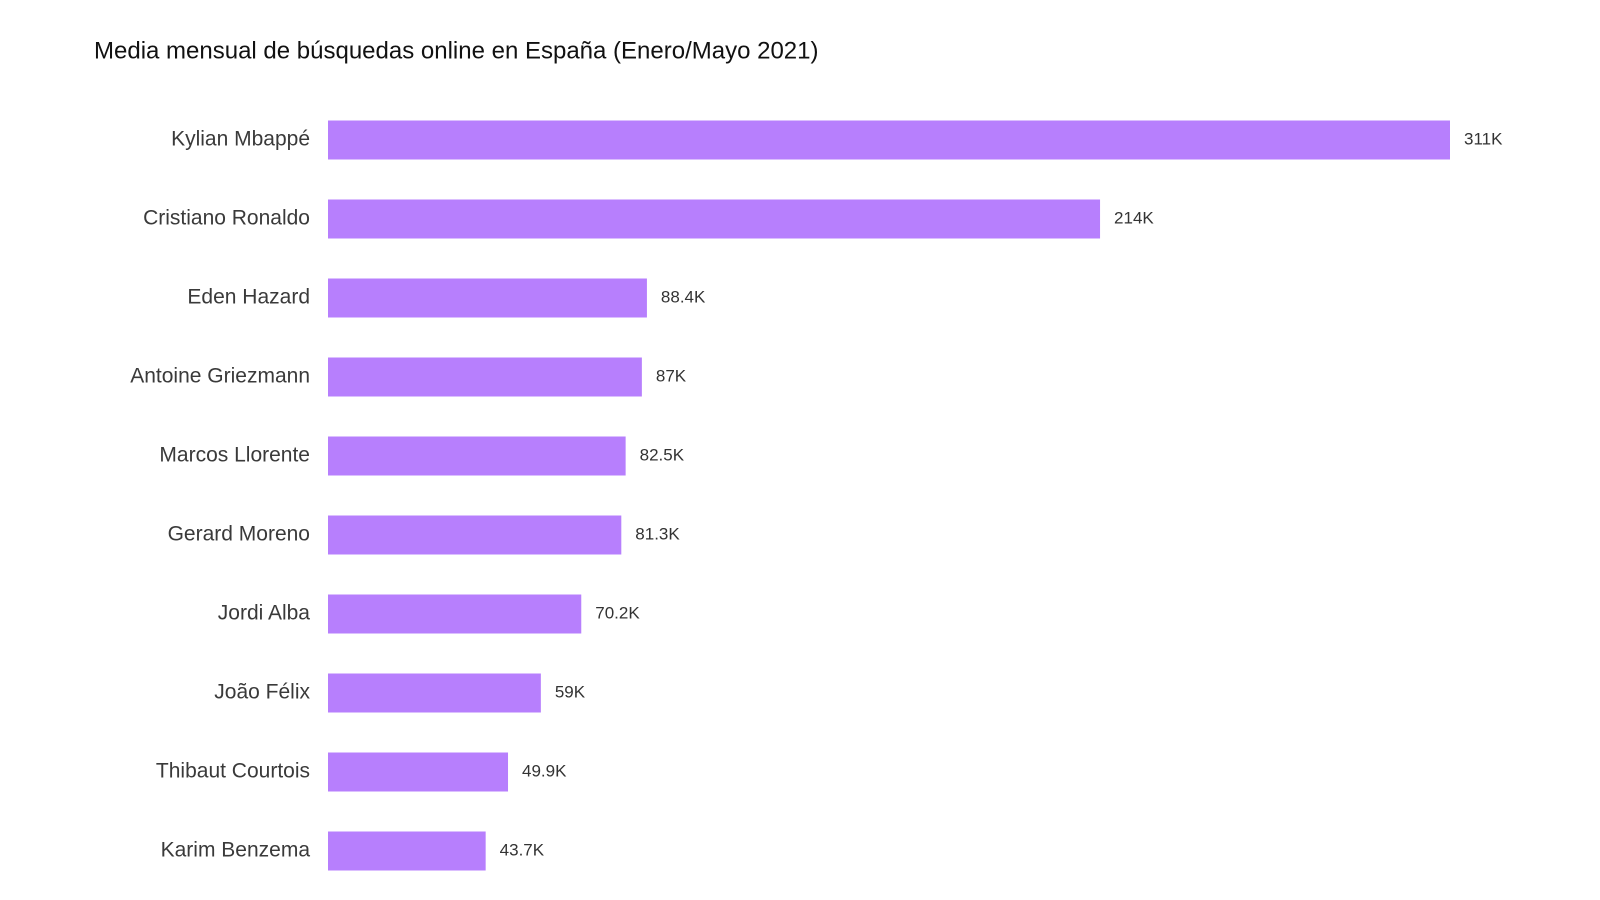  What do you see at coordinates (544, 770) in the screenshot?
I see `value-label: 49.9K` at bounding box center [544, 770].